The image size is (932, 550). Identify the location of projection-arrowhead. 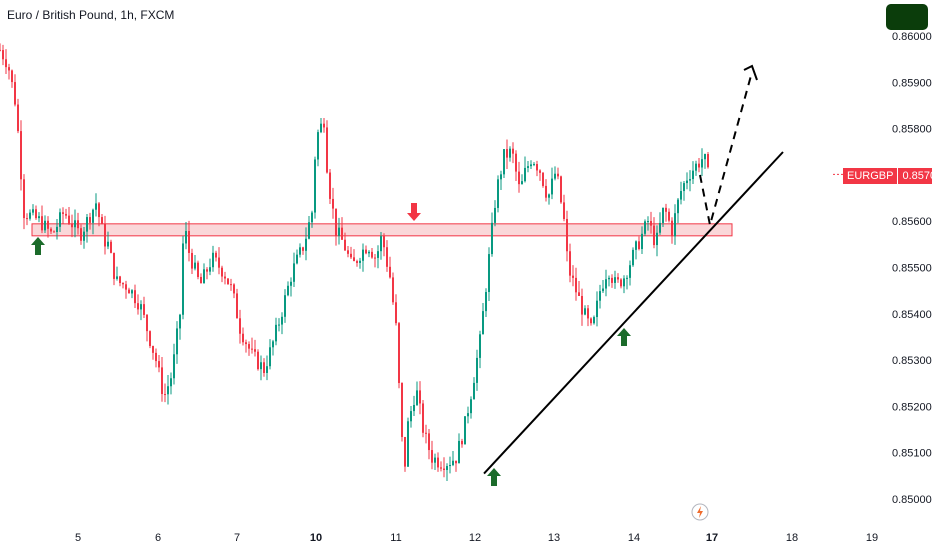
(750, 72).